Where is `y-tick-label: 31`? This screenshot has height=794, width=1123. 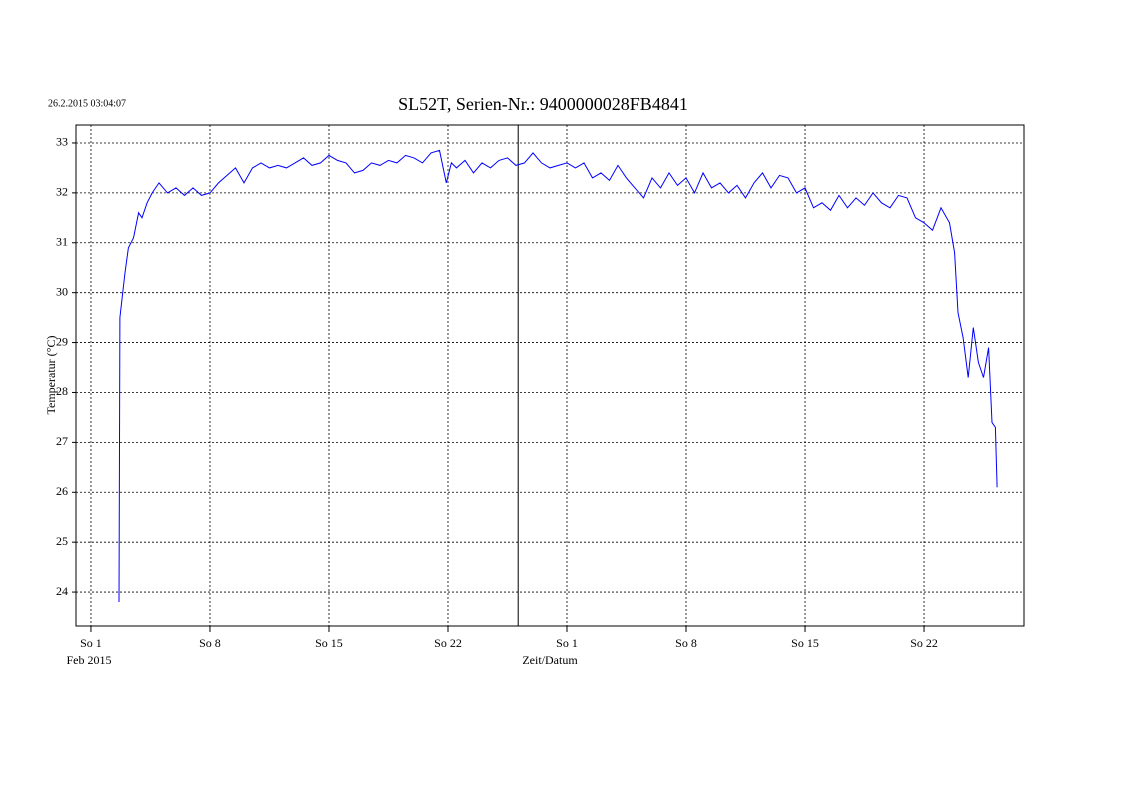 y-tick-label: 31 is located at coordinates (62, 242).